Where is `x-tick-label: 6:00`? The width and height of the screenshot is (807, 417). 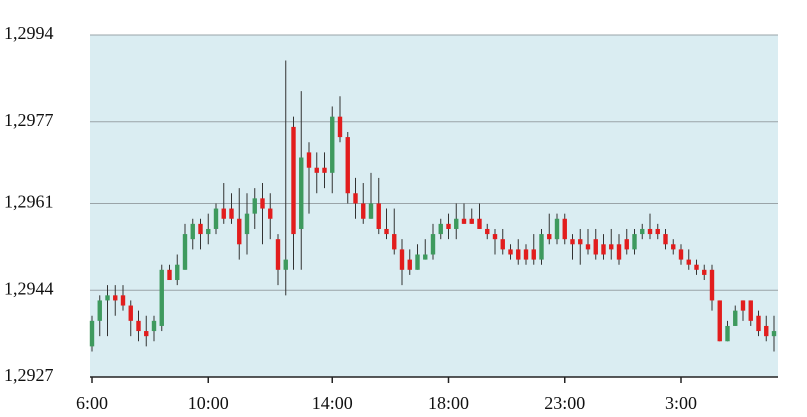 x-tick-label: 6:00 is located at coordinates (92, 403).